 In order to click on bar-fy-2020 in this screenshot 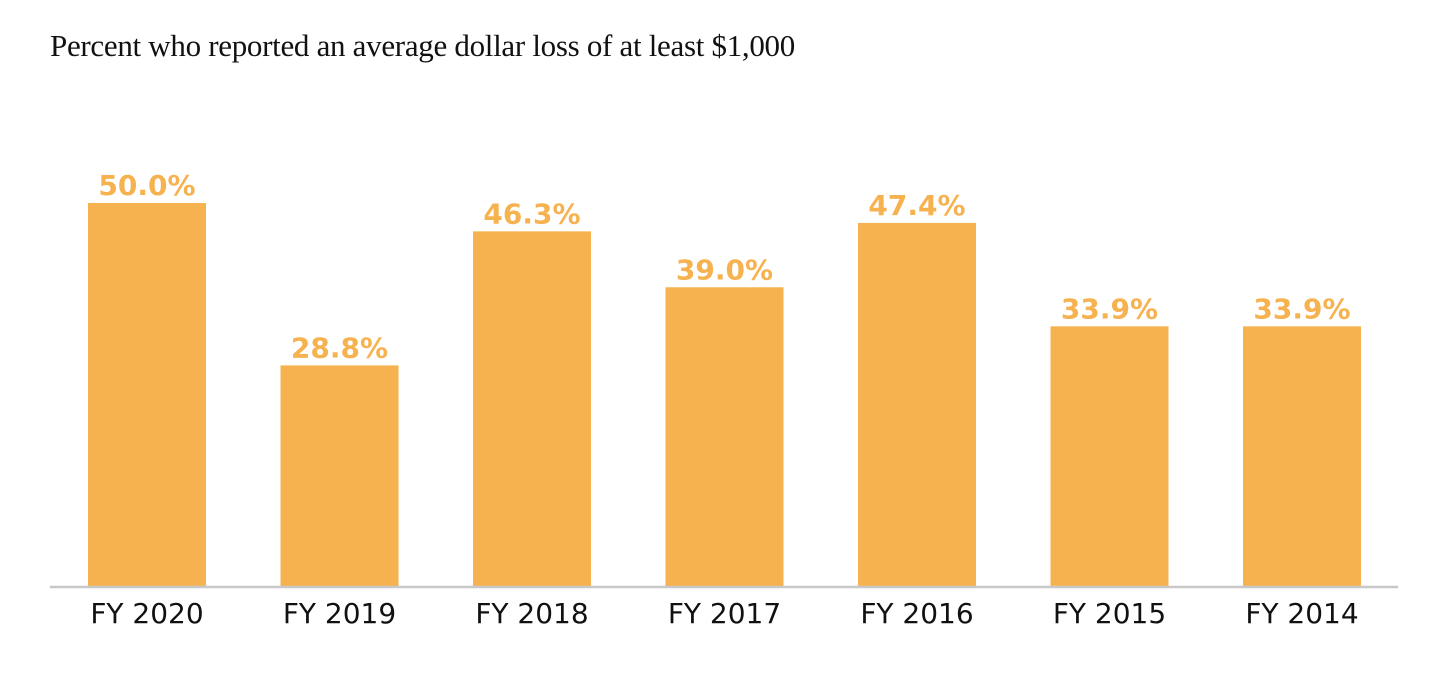, I will do `click(147, 394)`.